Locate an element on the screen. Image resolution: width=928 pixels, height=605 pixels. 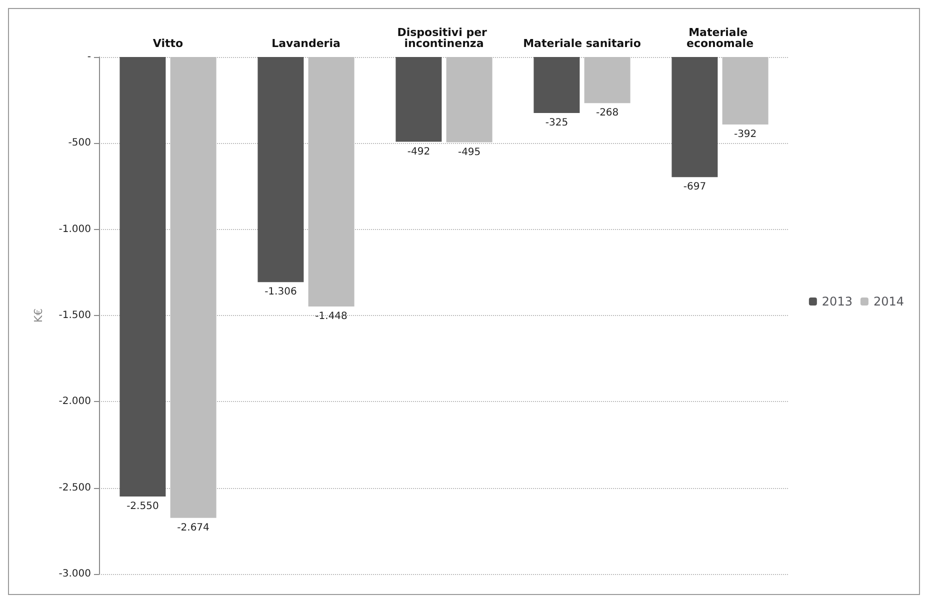
data-label: -1.448 is located at coordinates (331, 316).